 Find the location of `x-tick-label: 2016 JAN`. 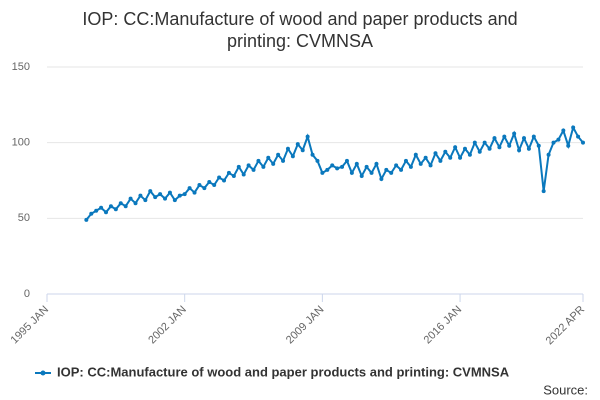

x-tick-label: 2016 JAN is located at coordinates (443, 325).